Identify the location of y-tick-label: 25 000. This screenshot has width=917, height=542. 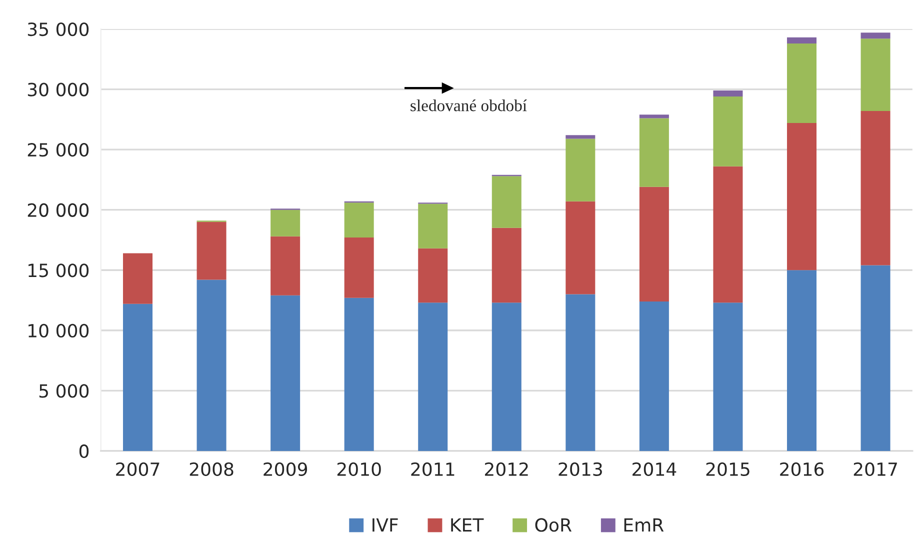
(58, 150).